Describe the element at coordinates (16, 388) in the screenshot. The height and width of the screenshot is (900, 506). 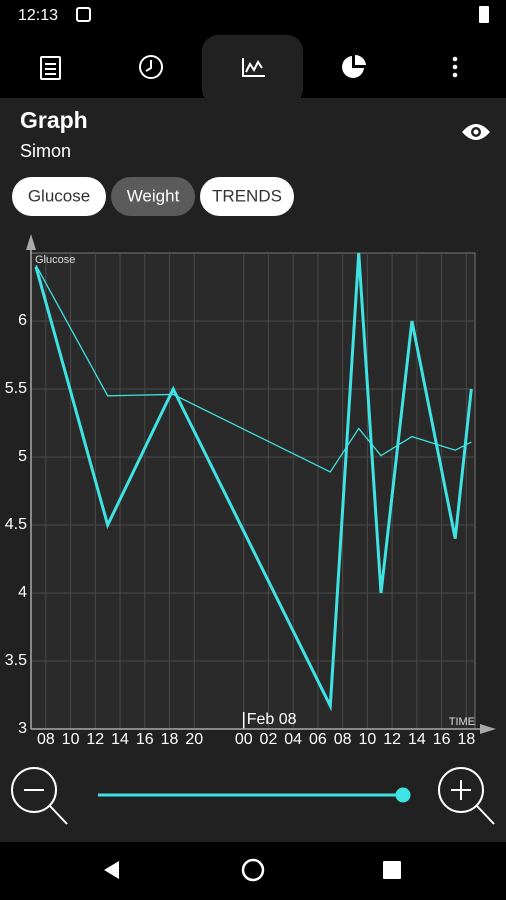
I see `y-tick-label: 5.5` at that location.